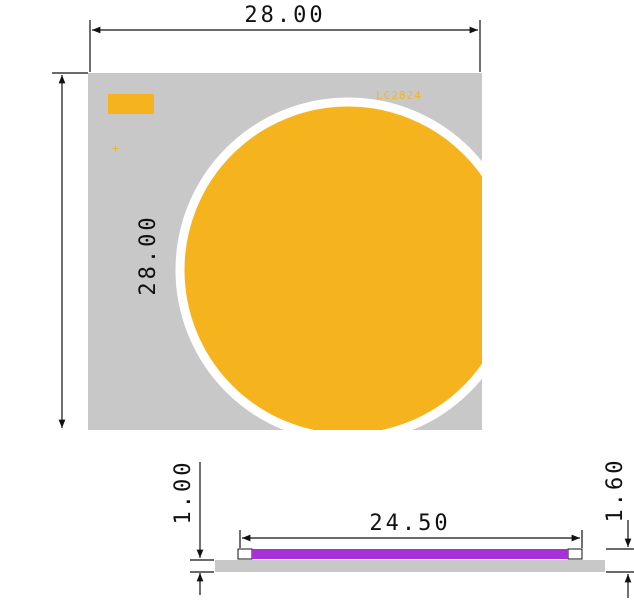 Image resolution: width=634 pixels, height=600 pixels. I want to click on total-thickness: 1.60, so click(615, 490).